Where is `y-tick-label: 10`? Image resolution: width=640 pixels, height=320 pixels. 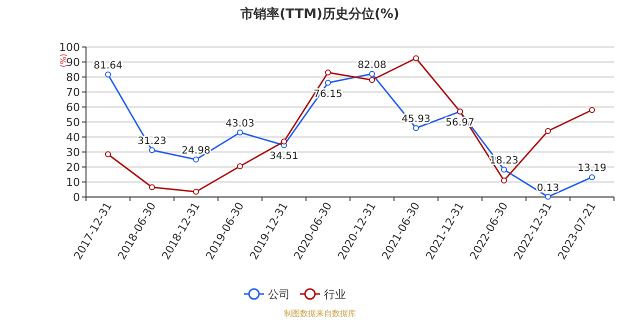
y-tick-label: 10 is located at coordinates (73, 182).